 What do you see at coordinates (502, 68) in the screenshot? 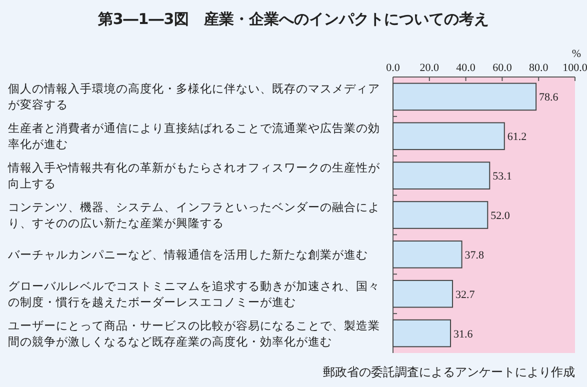
I see `x-tick-label: 60.0` at bounding box center [502, 68].